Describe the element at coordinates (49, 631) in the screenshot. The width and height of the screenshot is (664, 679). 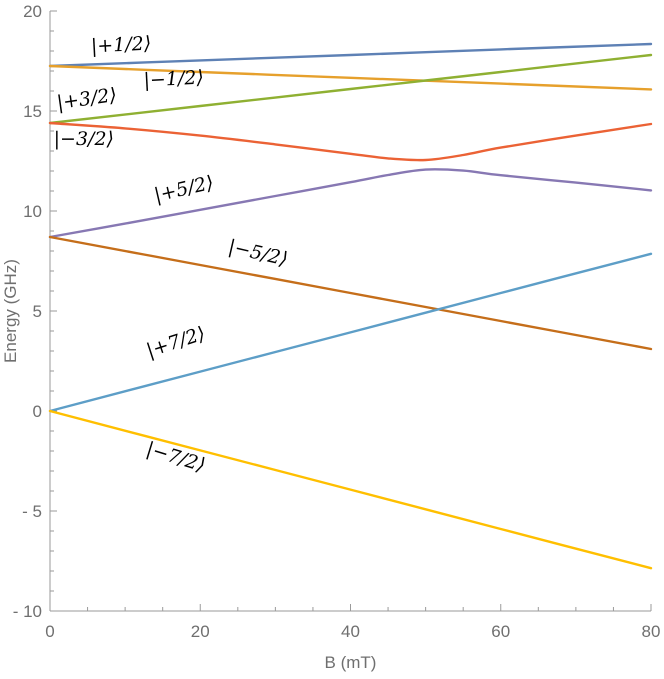
I see `x-tick-label: 0` at that location.